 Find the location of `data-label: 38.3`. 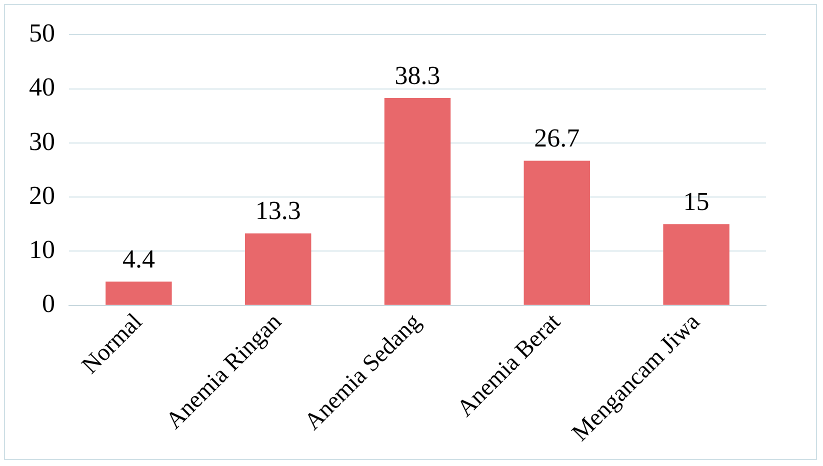

data-label: 38.3 is located at coordinates (417, 75).